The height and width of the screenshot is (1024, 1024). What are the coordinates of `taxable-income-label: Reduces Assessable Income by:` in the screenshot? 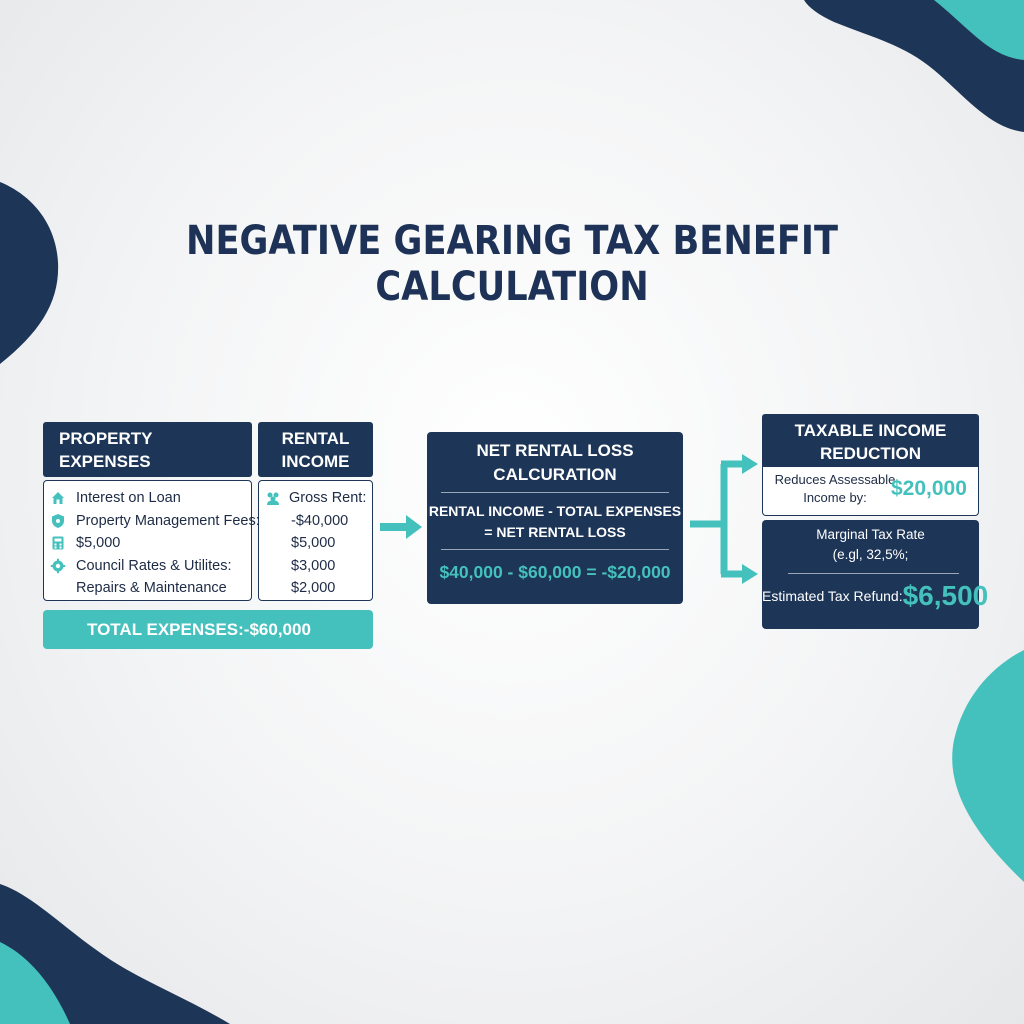 It's located at (835, 489).